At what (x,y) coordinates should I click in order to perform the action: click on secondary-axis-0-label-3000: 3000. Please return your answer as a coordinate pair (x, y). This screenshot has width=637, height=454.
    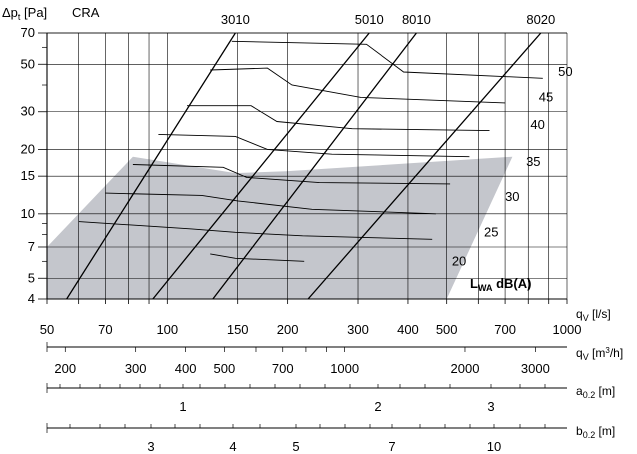
    Looking at the image, I should click on (535, 368).